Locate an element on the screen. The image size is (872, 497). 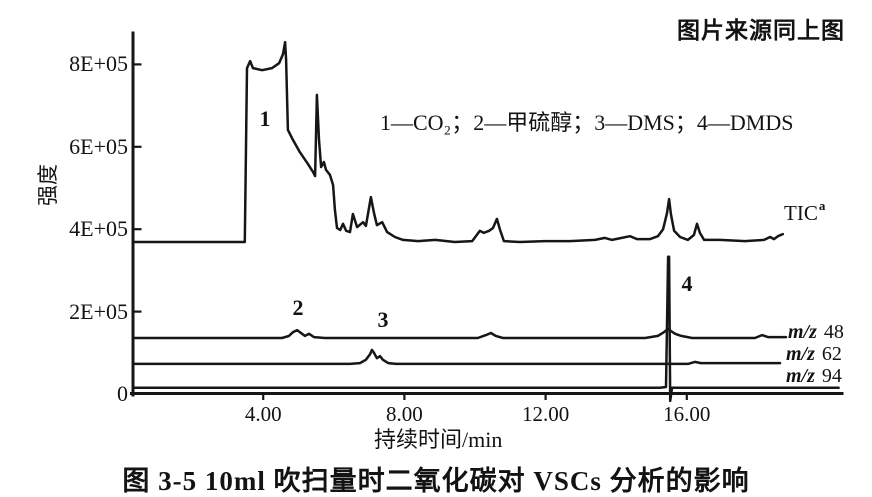
trace-label-mz94: m/z 94 is located at coordinates (814, 376).